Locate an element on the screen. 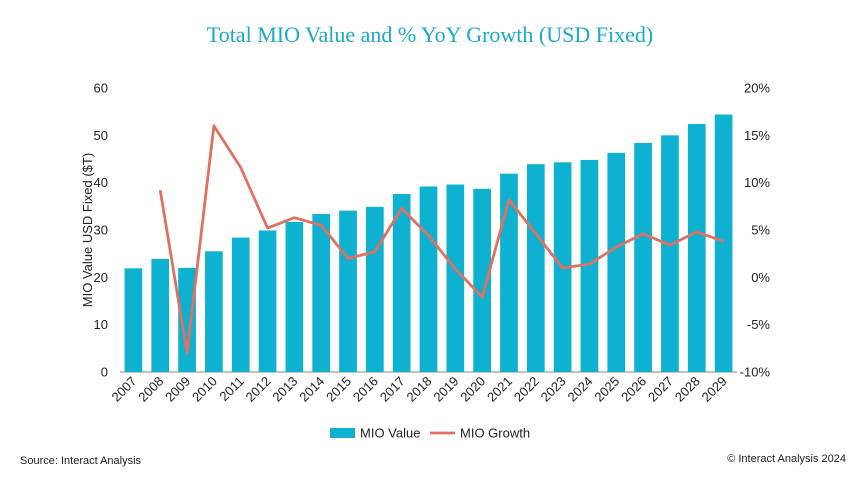 This screenshot has width=860, height=478. bar-2028 is located at coordinates (696, 248).